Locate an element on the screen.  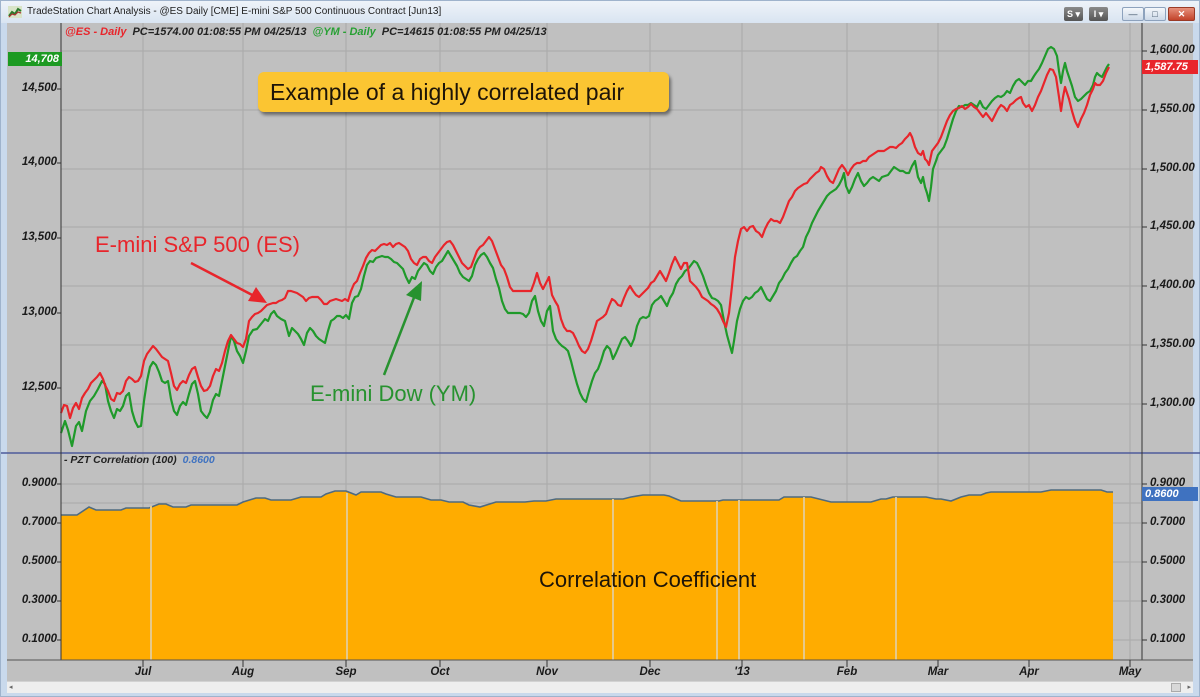
corr-left-axis-label: 0.9000 is located at coordinates (39, 483).